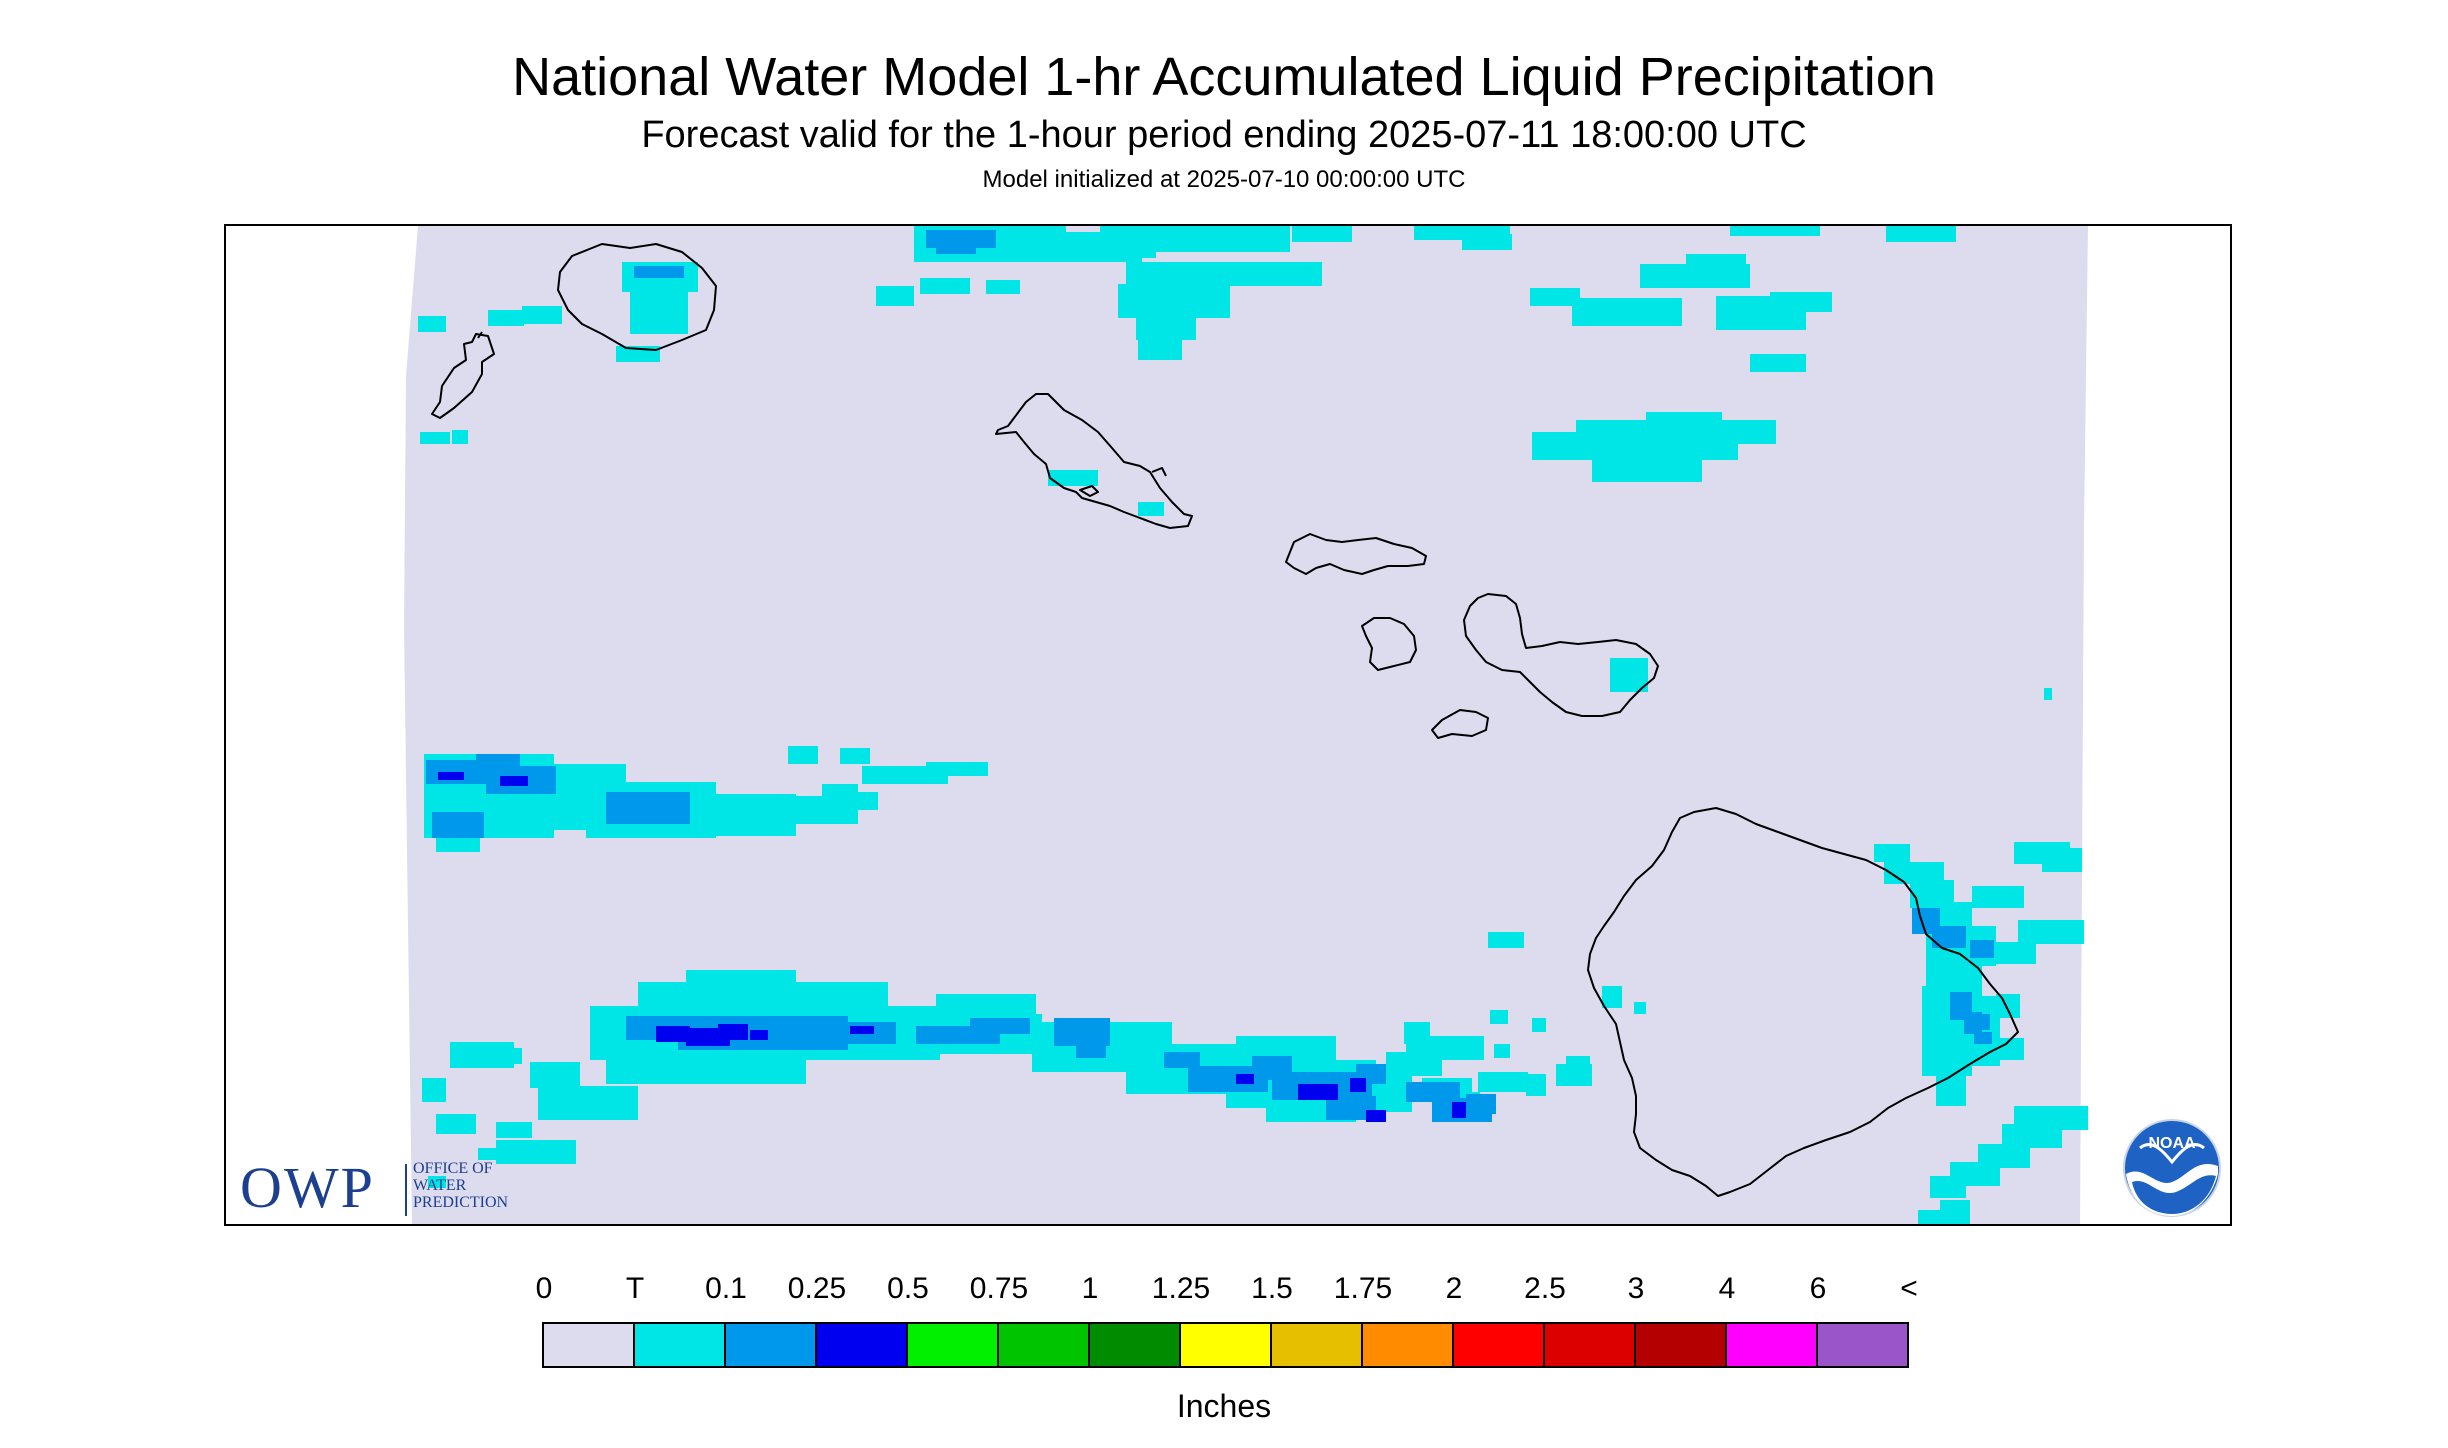  Describe the element at coordinates (453, 1168) in the screenshot. I see `owp-line-1: OFFICE OF` at that location.